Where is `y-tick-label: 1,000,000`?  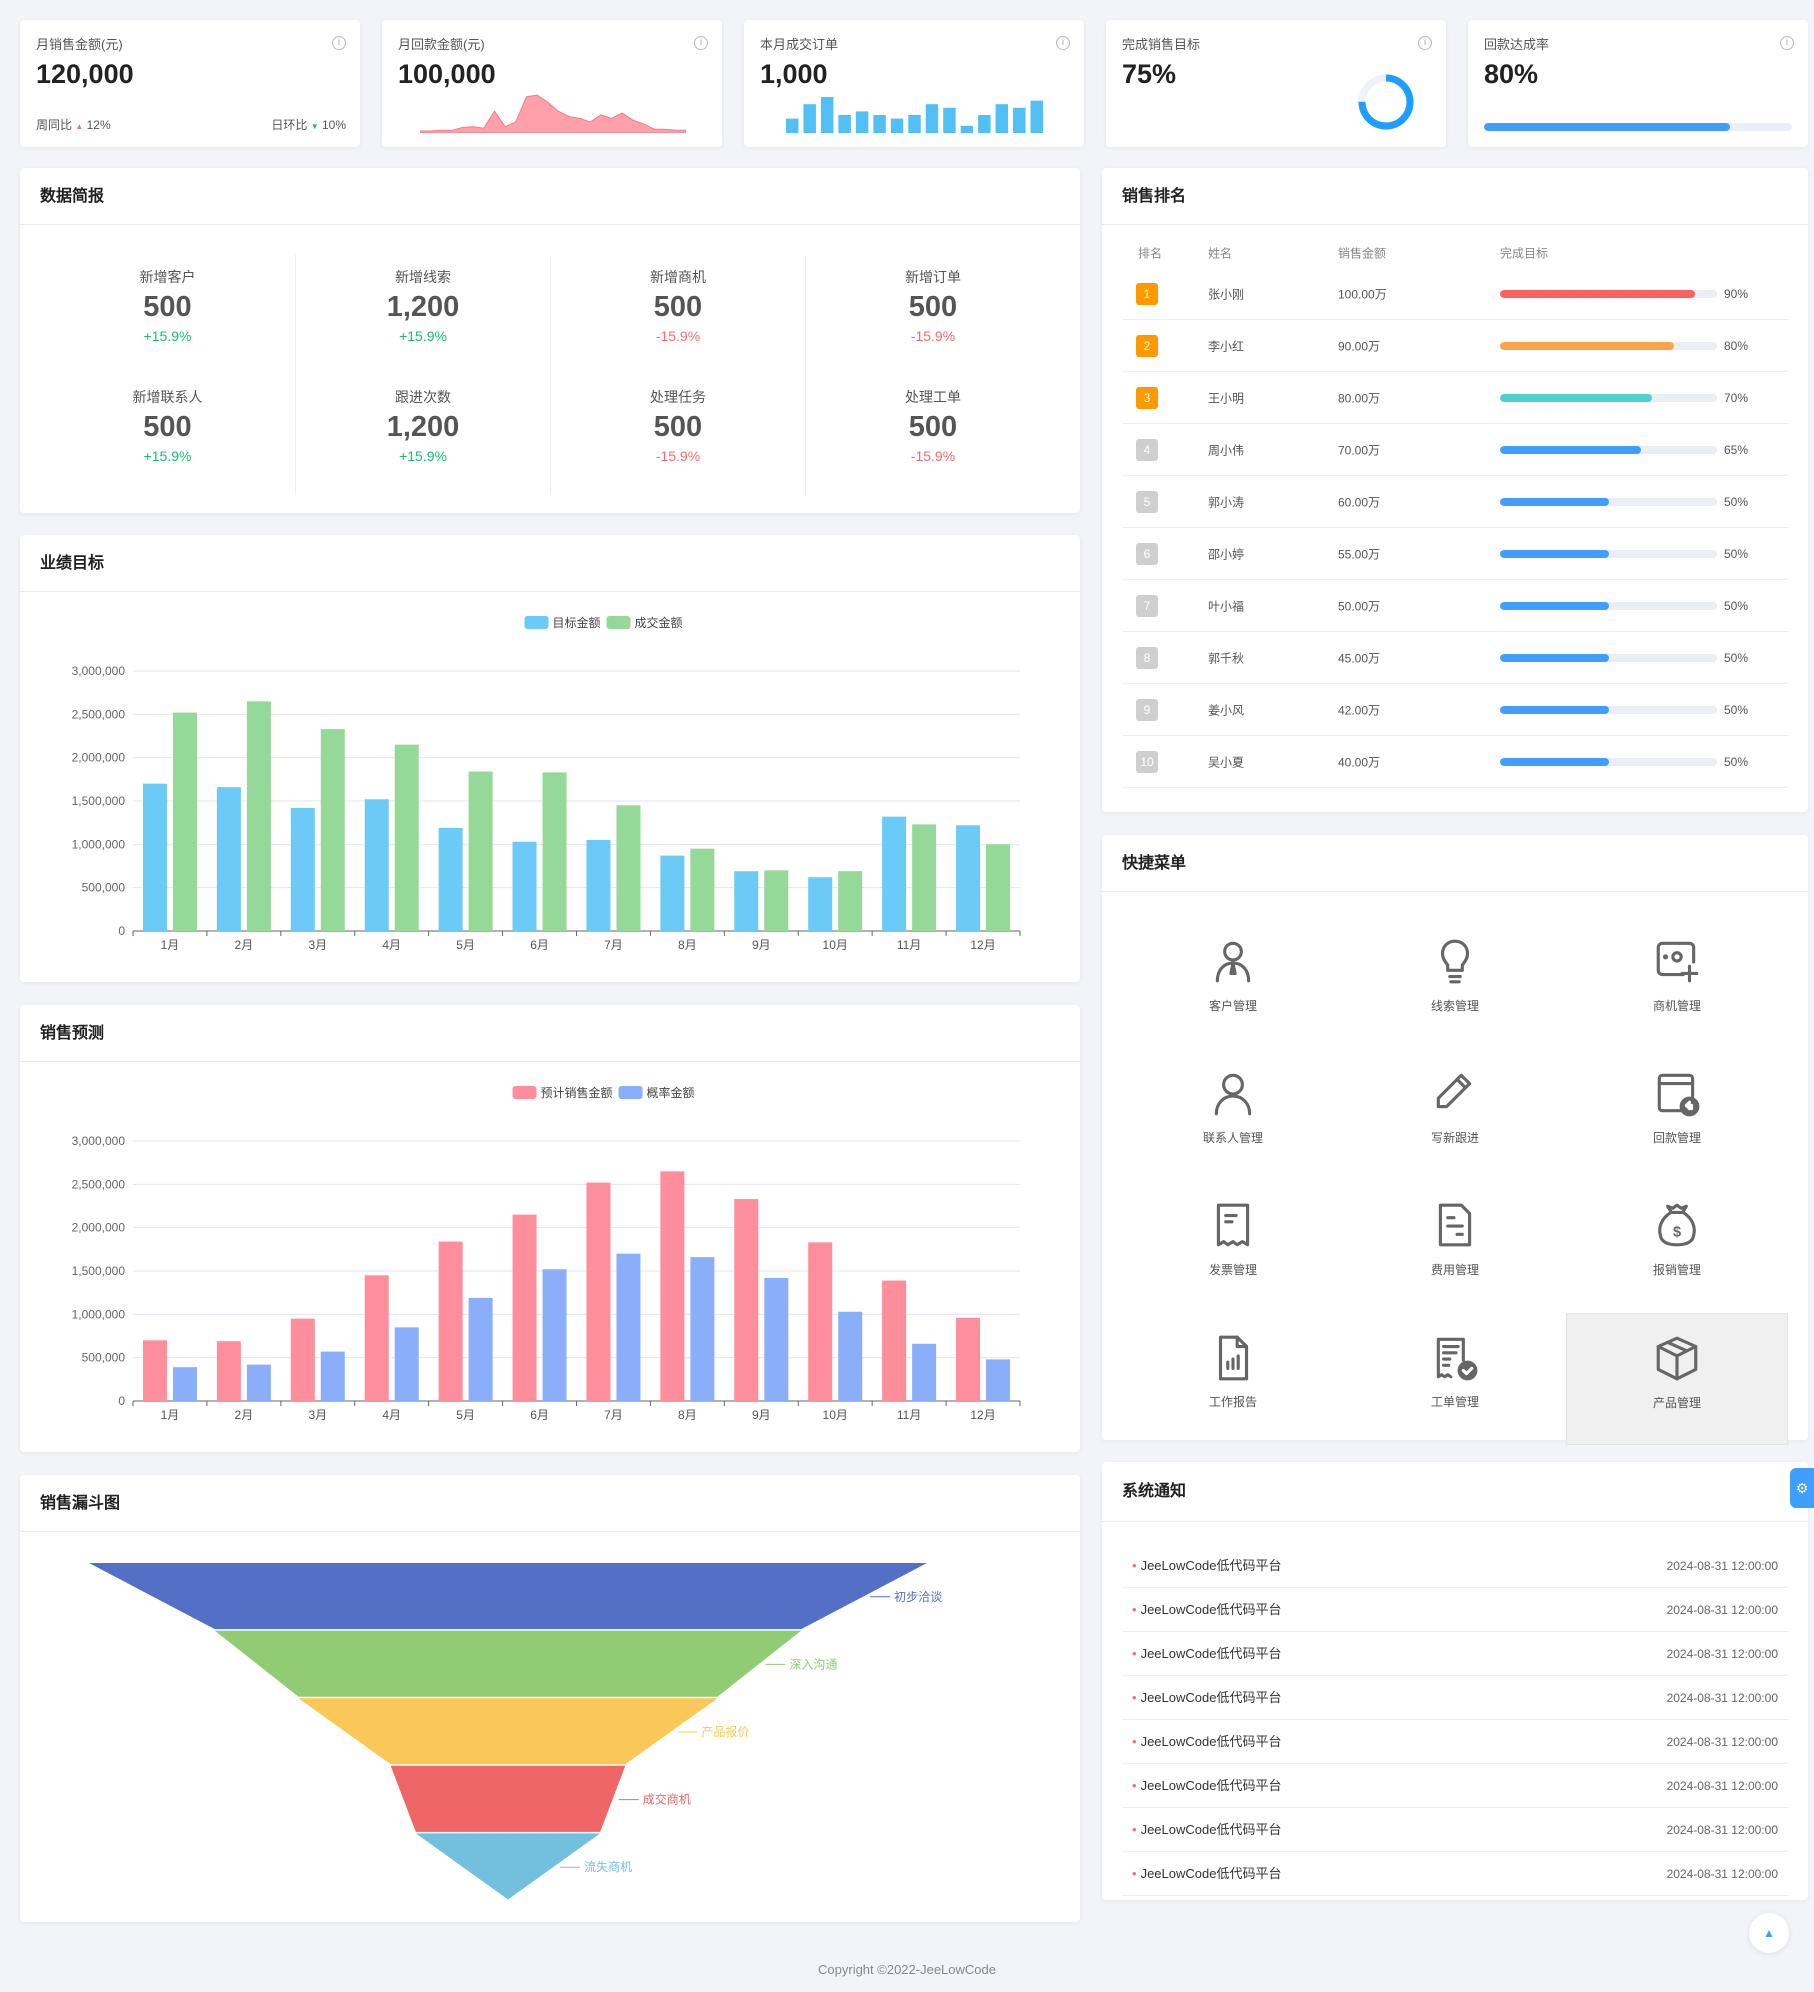 y-tick-label: 1,000,000 is located at coordinates (99, 1314).